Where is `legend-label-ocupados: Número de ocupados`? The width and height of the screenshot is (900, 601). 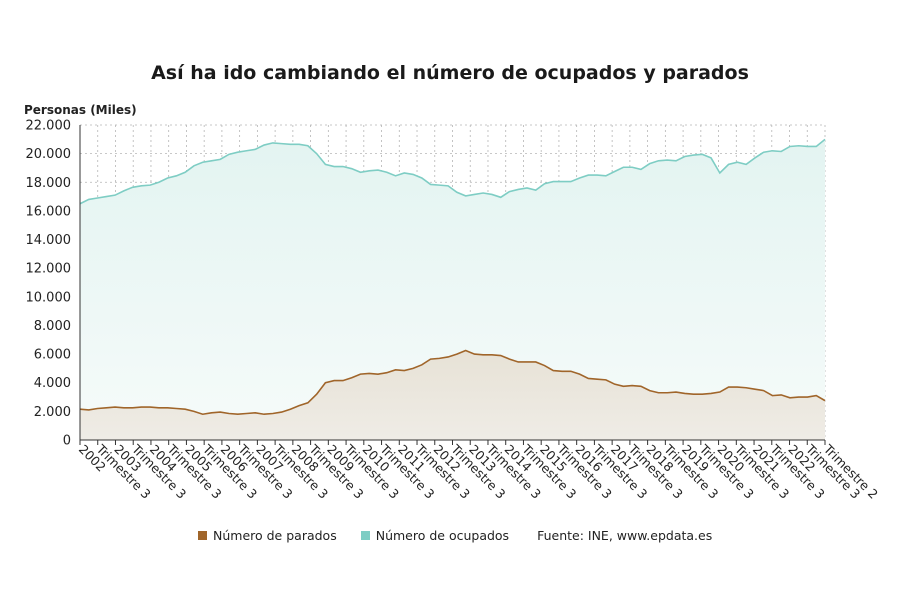
legend-label-ocupados: Número de ocupados is located at coordinates (442, 535).